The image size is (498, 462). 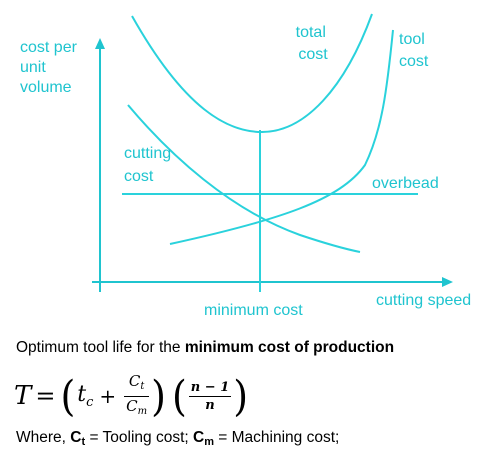 I want to click on cutting-cost-label-line: cutting, so click(x=147, y=153).